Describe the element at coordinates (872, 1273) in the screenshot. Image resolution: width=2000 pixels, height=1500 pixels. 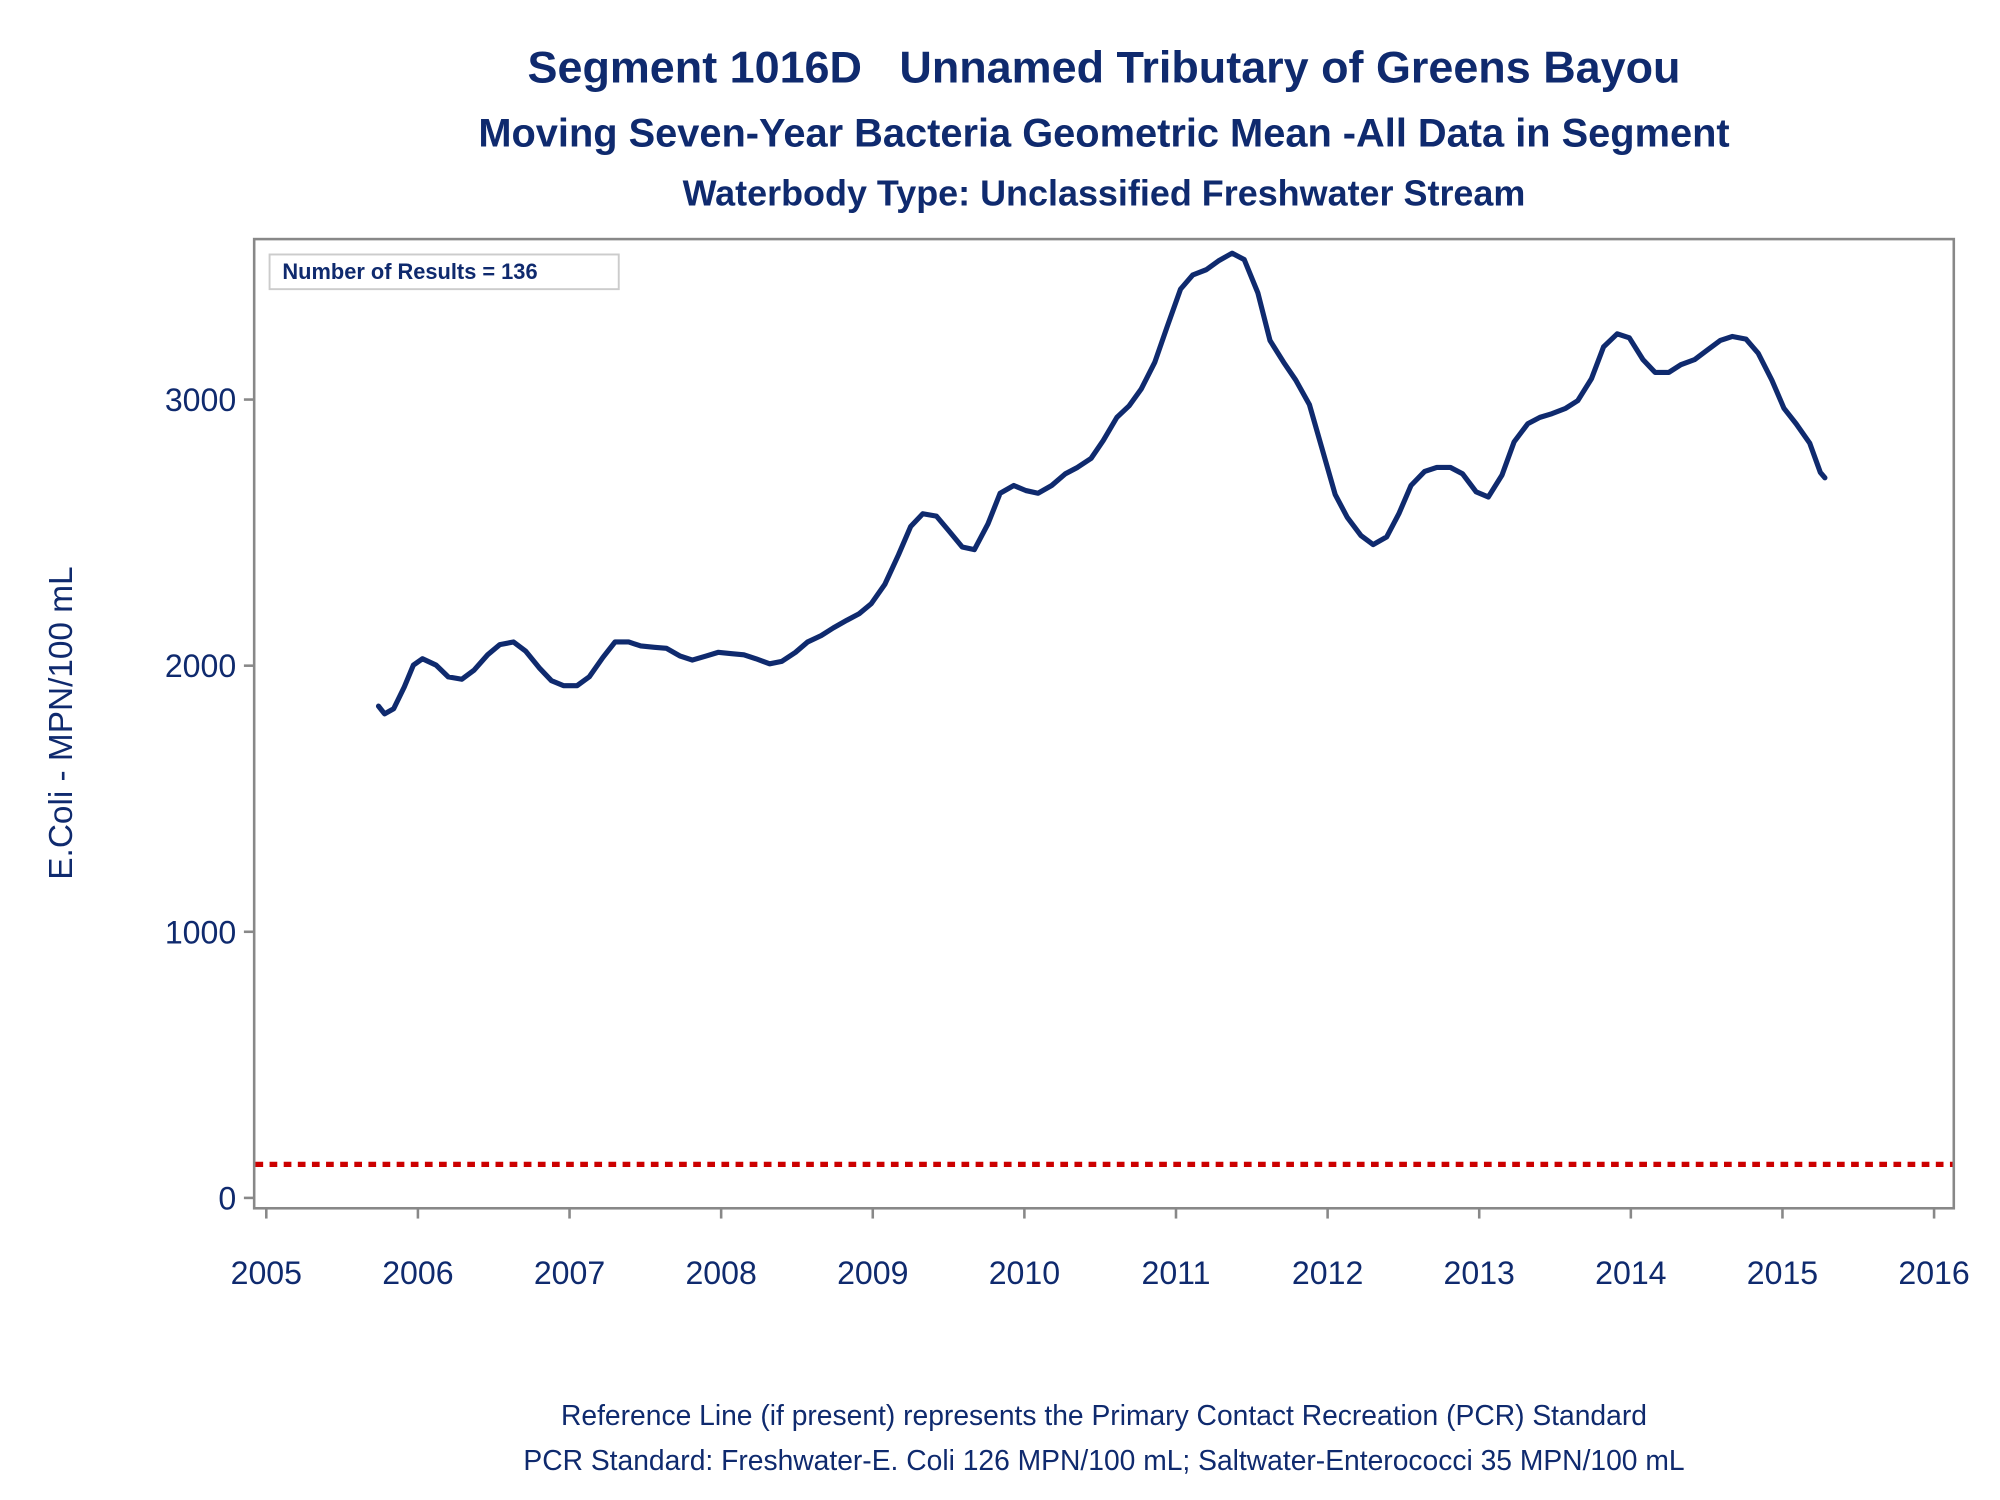
I see `x-tick-label: 2009` at that location.